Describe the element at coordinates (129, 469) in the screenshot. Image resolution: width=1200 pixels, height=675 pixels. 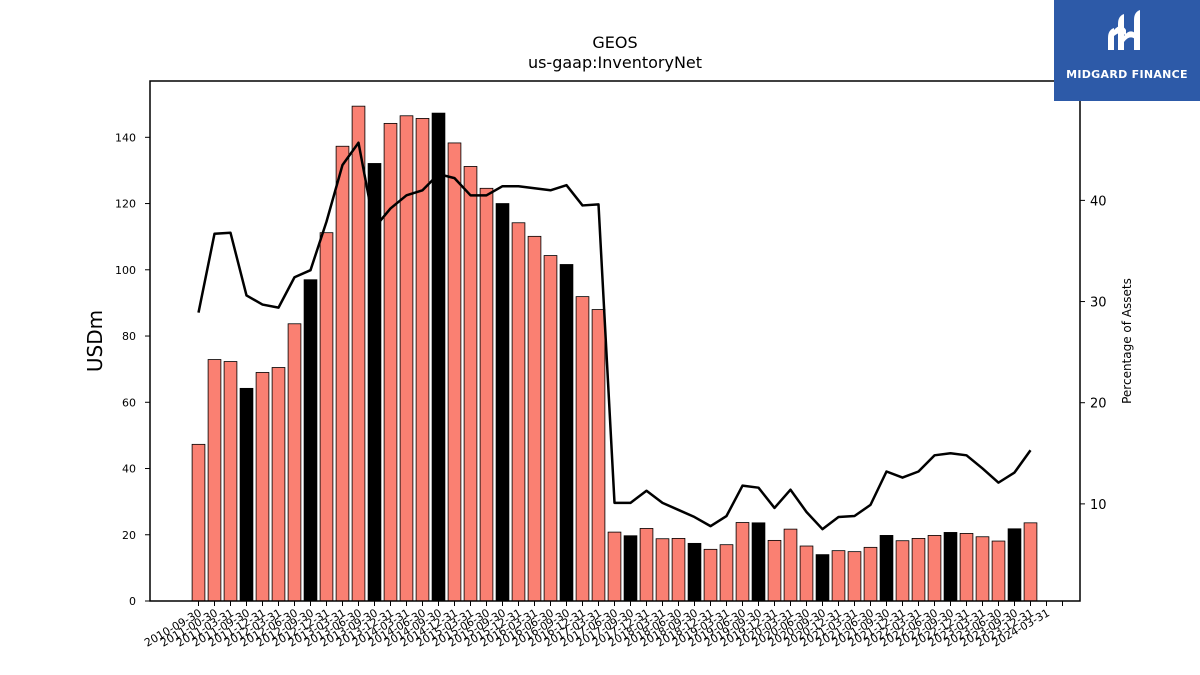
I see `y-tick-label: 40` at that location.